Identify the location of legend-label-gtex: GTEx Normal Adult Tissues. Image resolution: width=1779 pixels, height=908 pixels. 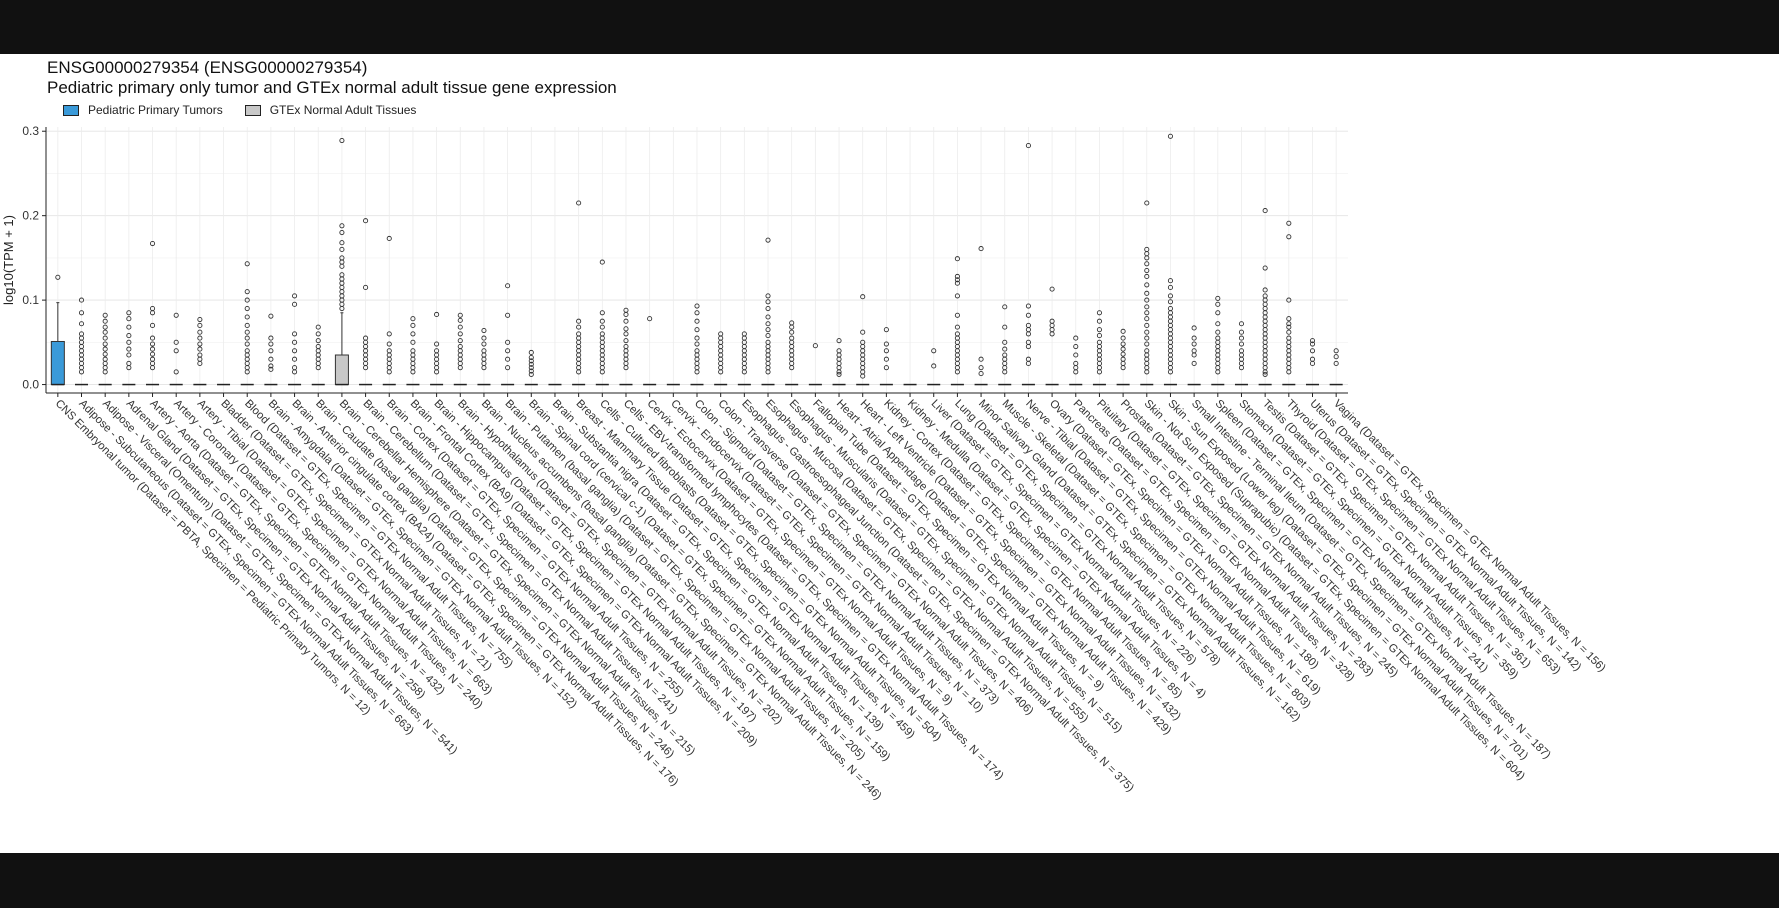
(343, 110).